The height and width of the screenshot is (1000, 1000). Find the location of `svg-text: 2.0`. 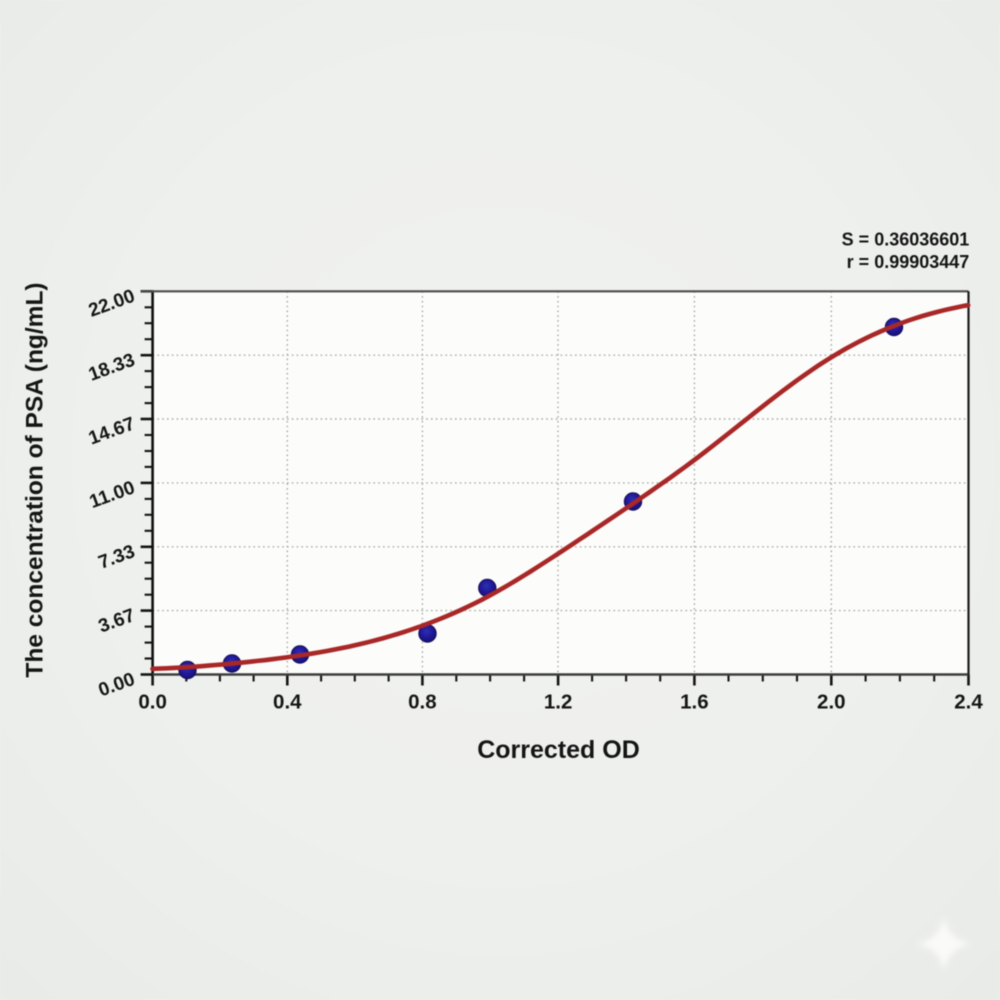

svg-text: 2.0 is located at coordinates (831, 702).